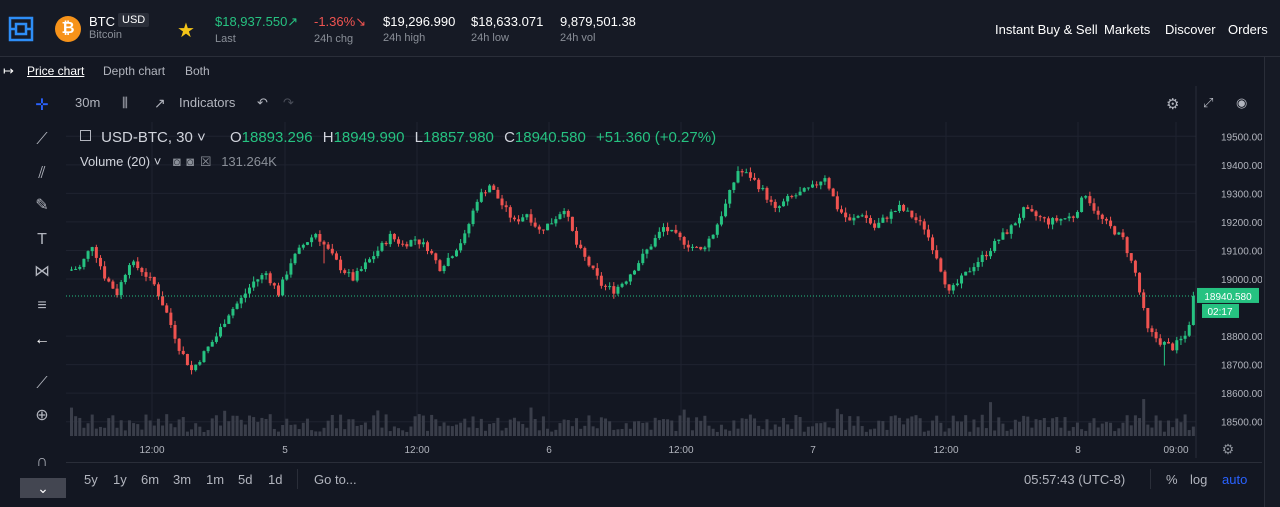 The image size is (1280, 507). What do you see at coordinates (197, 71) in the screenshot?
I see `tab-both: Both` at bounding box center [197, 71].